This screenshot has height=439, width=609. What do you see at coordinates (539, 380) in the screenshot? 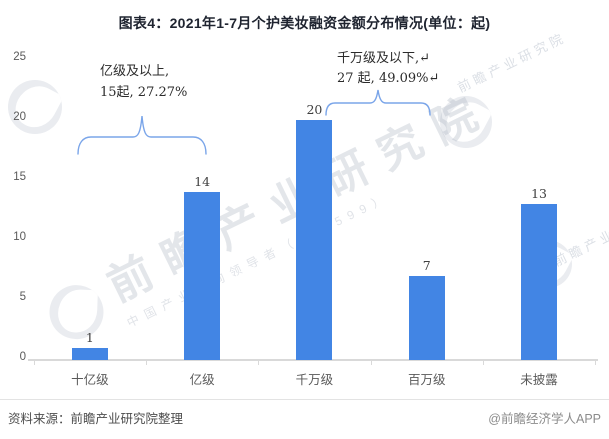
I see `x-axis-category-label: 未披露` at bounding box center [539, 380].